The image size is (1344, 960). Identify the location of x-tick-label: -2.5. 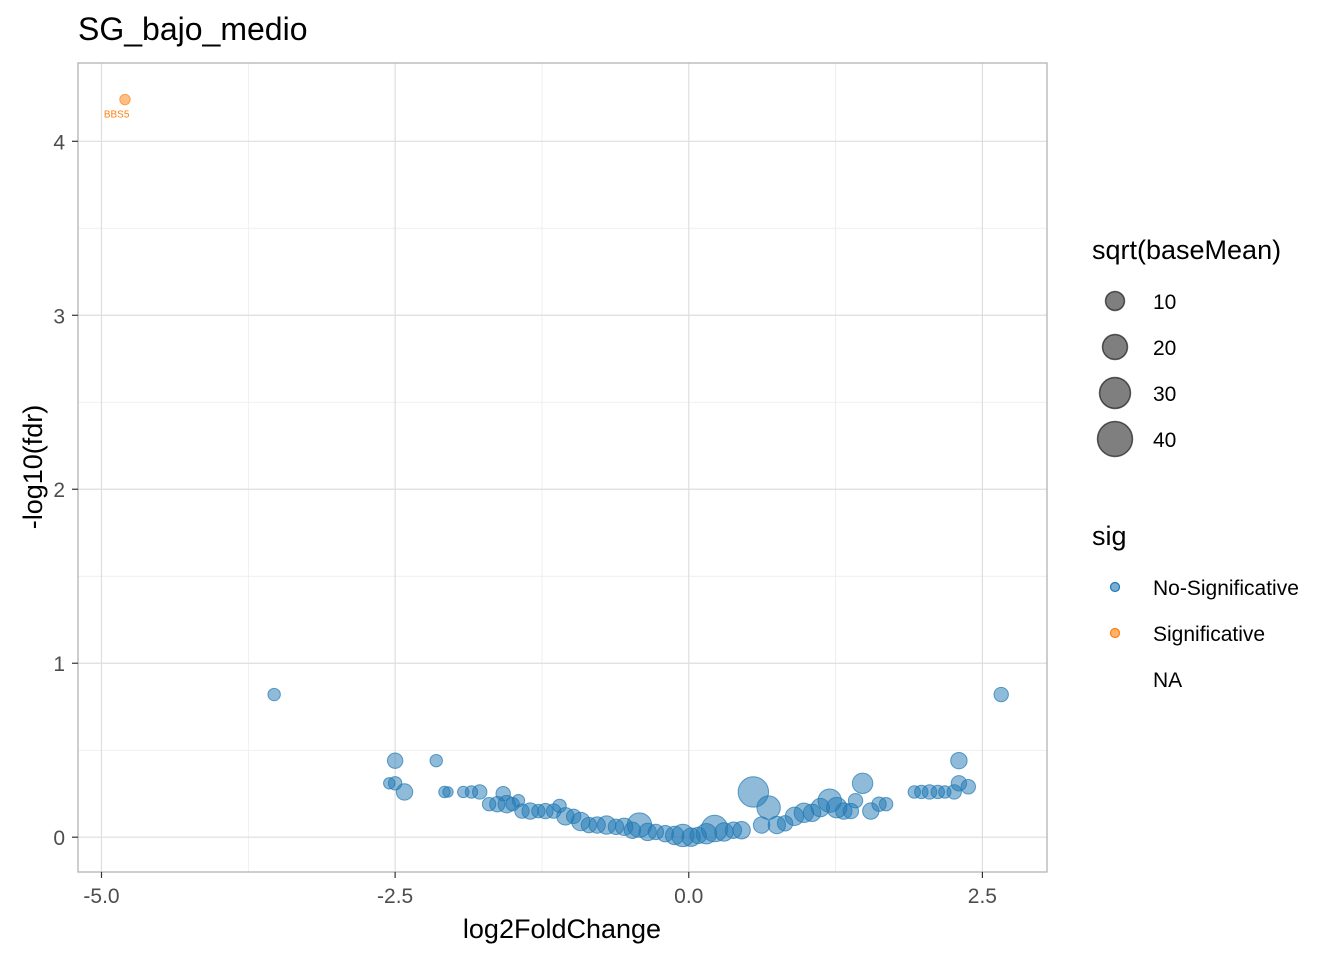
(395, 896).